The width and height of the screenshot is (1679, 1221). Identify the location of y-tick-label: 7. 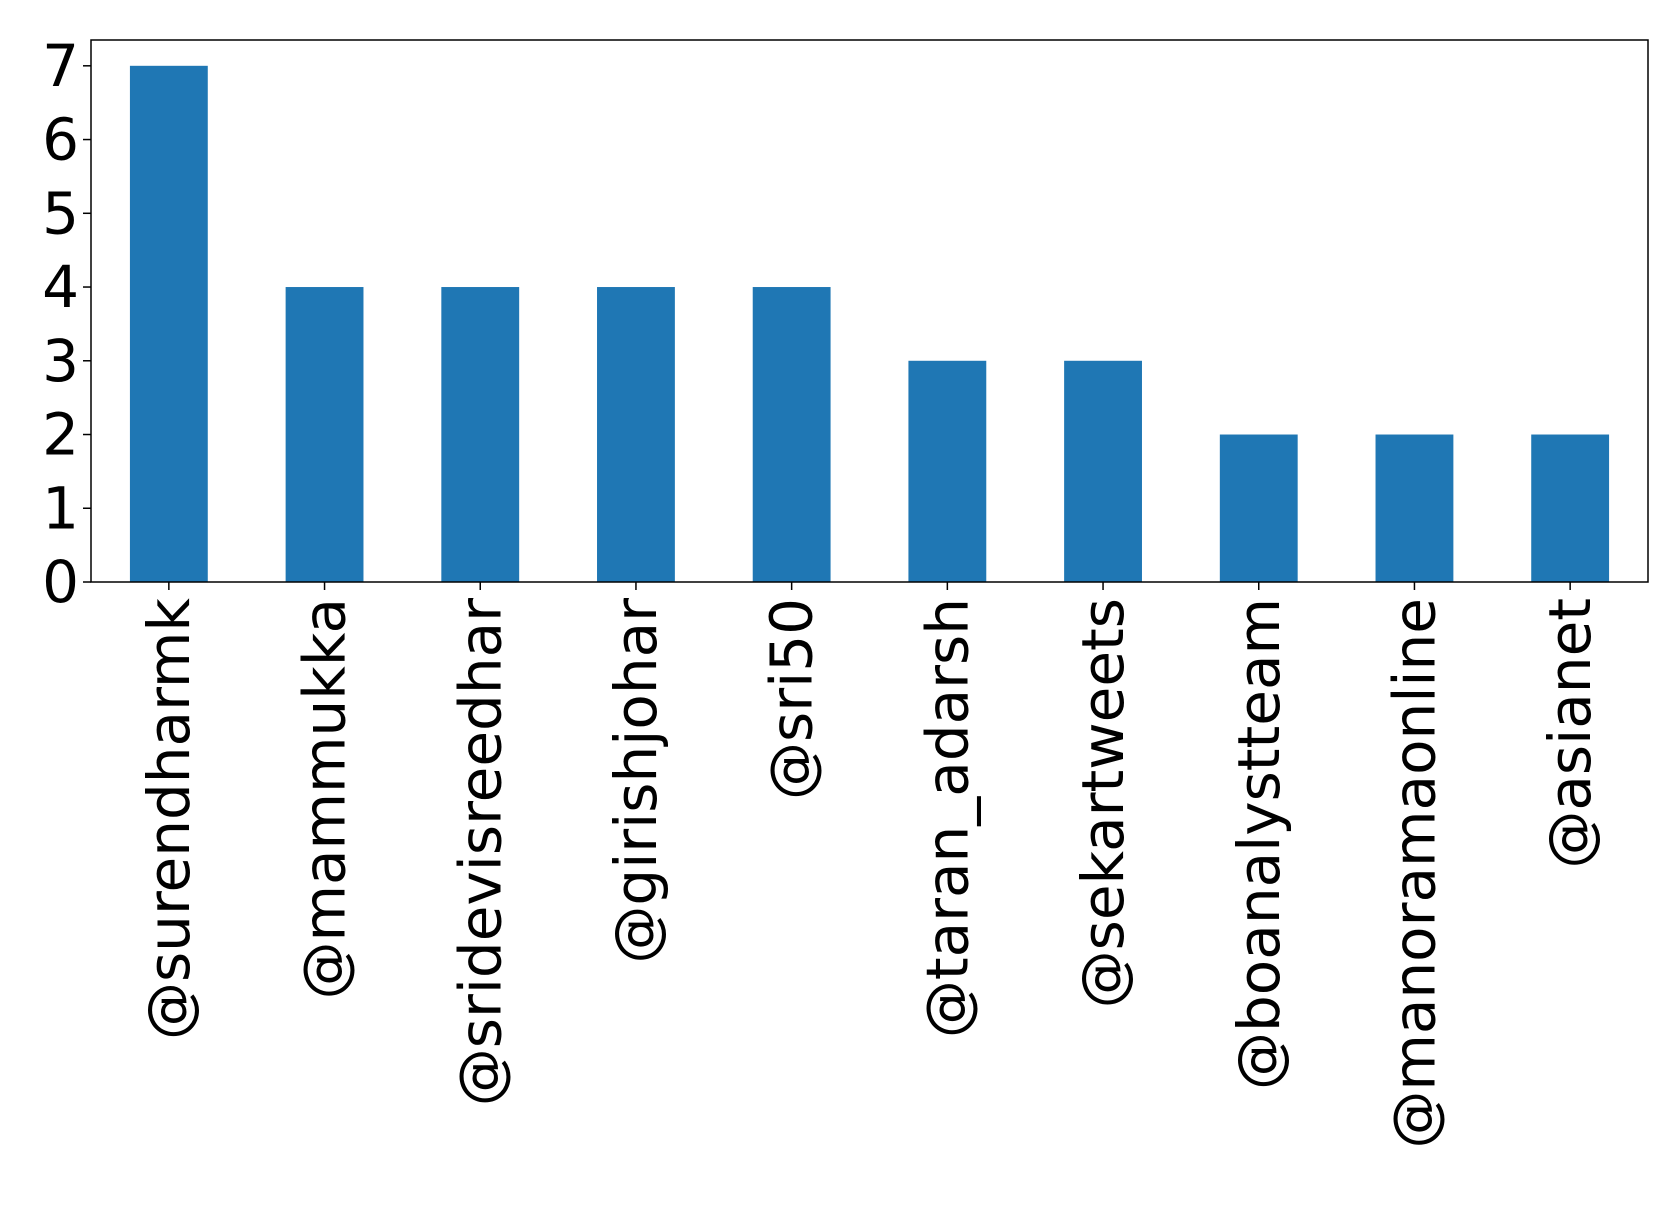
(60, 66).